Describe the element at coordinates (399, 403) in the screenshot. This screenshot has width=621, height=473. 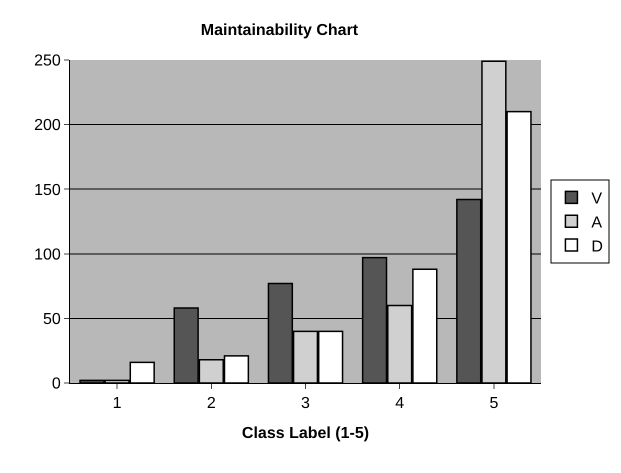
I see `x-tick-label: 4` at that location.